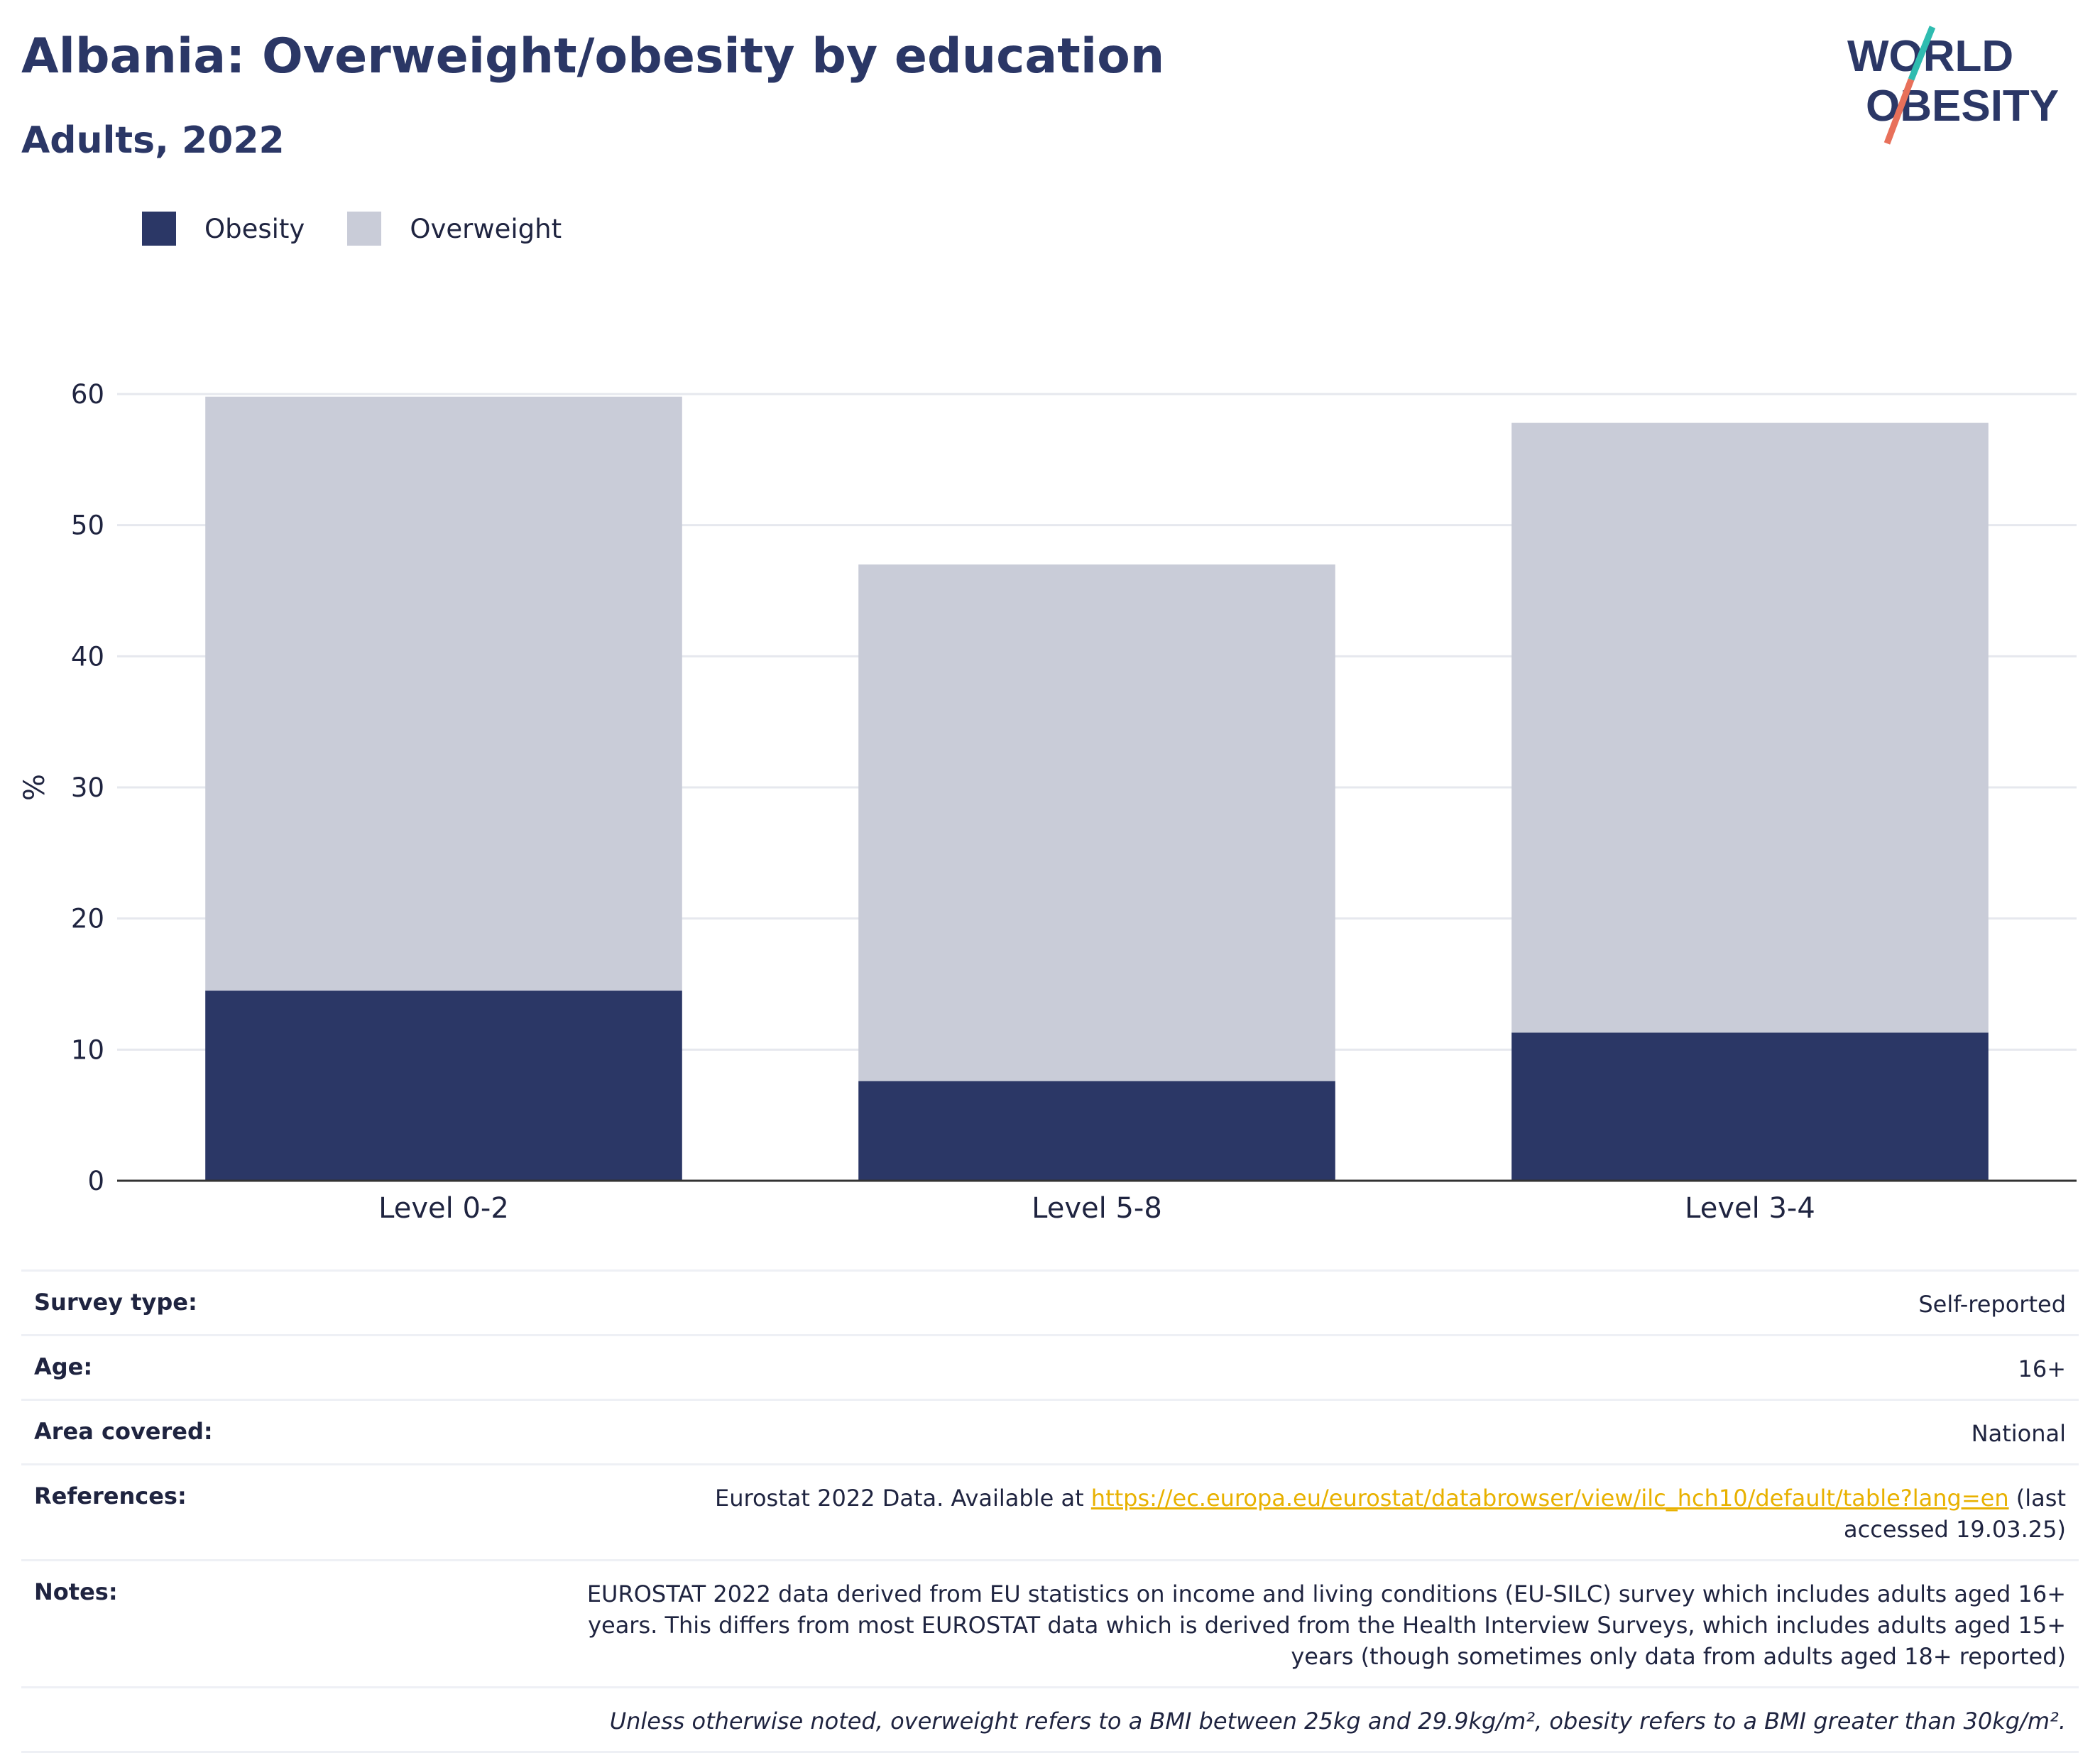 The image size is (2100, 1753). Describe the element at coordinates (87, 394) in the screenshot. I see `y-tick-label-60: 60` at that location.